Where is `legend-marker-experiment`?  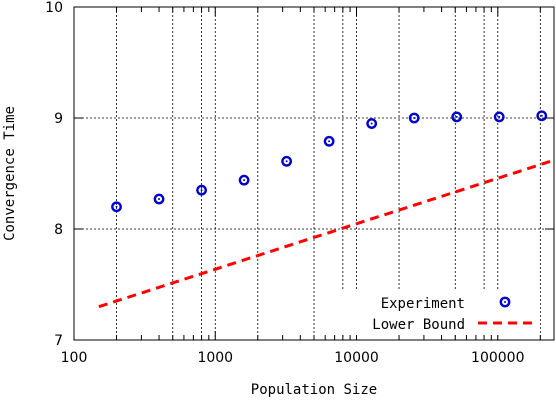
legend-marker-experiment is located at coordinates (505, 302).